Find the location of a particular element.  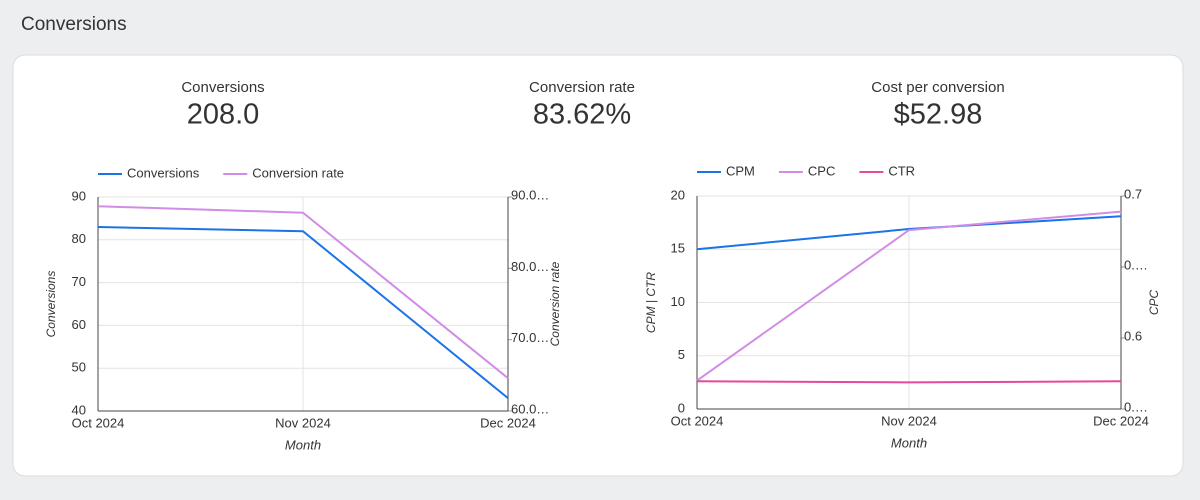

scorecard-value: 83.62% is located at coordinates (582, 115).